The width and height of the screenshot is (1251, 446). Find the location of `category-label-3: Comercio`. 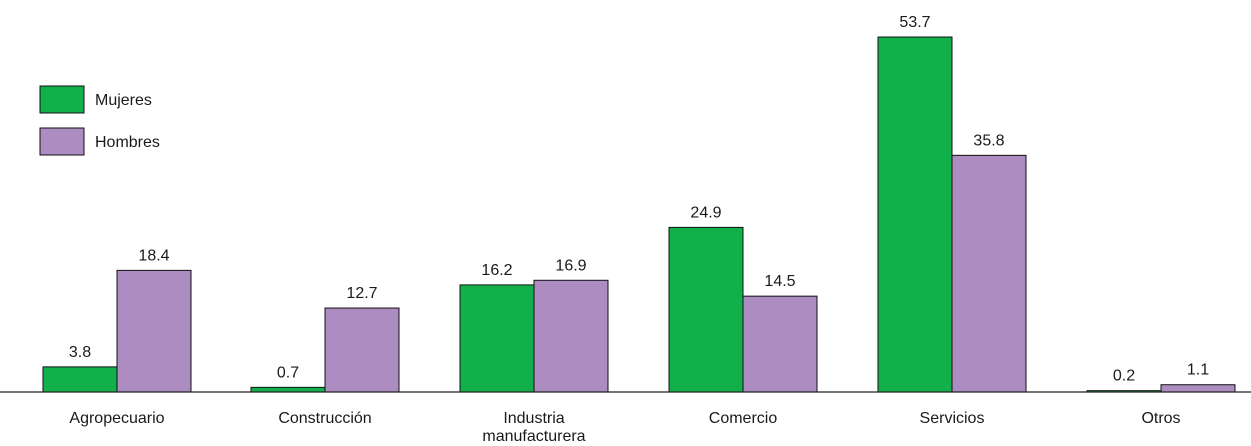

category-label-3: Comercio is located at coordinates (743, 418).